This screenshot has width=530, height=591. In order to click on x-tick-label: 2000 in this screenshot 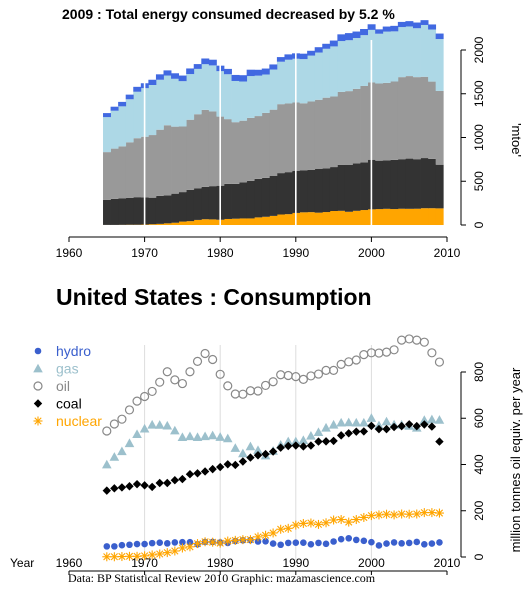, I will do `click(371, 253)`.